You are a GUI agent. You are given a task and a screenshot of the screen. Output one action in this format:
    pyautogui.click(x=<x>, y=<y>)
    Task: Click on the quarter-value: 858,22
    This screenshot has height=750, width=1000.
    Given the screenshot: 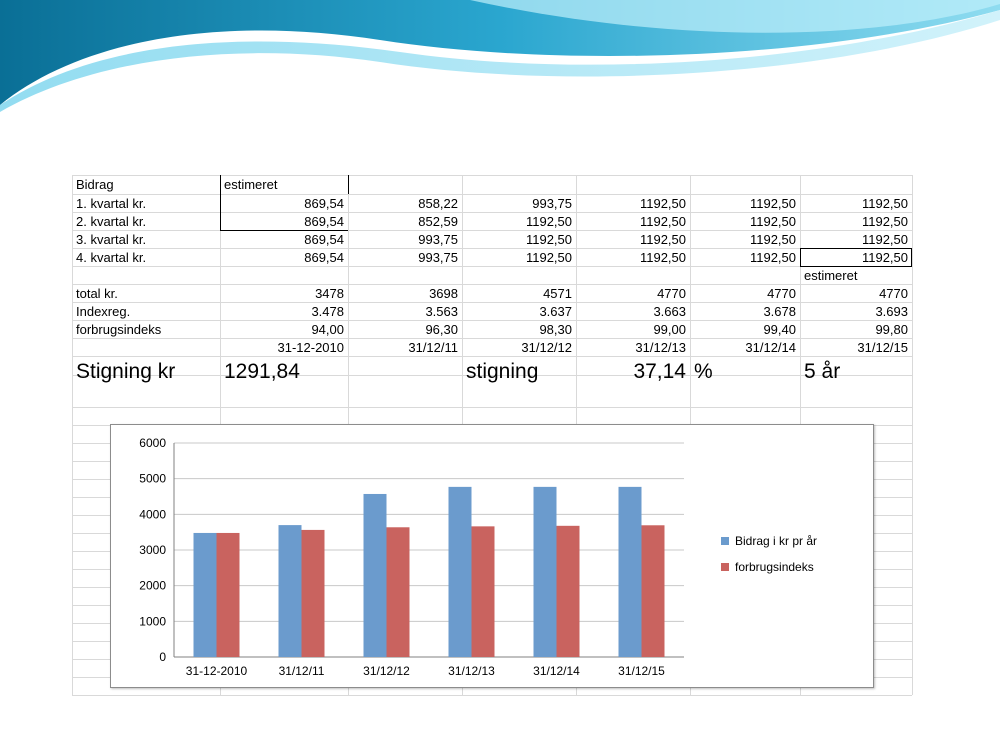 What is the action you would take?
    pyautogui.click(x=438, y=203)
    